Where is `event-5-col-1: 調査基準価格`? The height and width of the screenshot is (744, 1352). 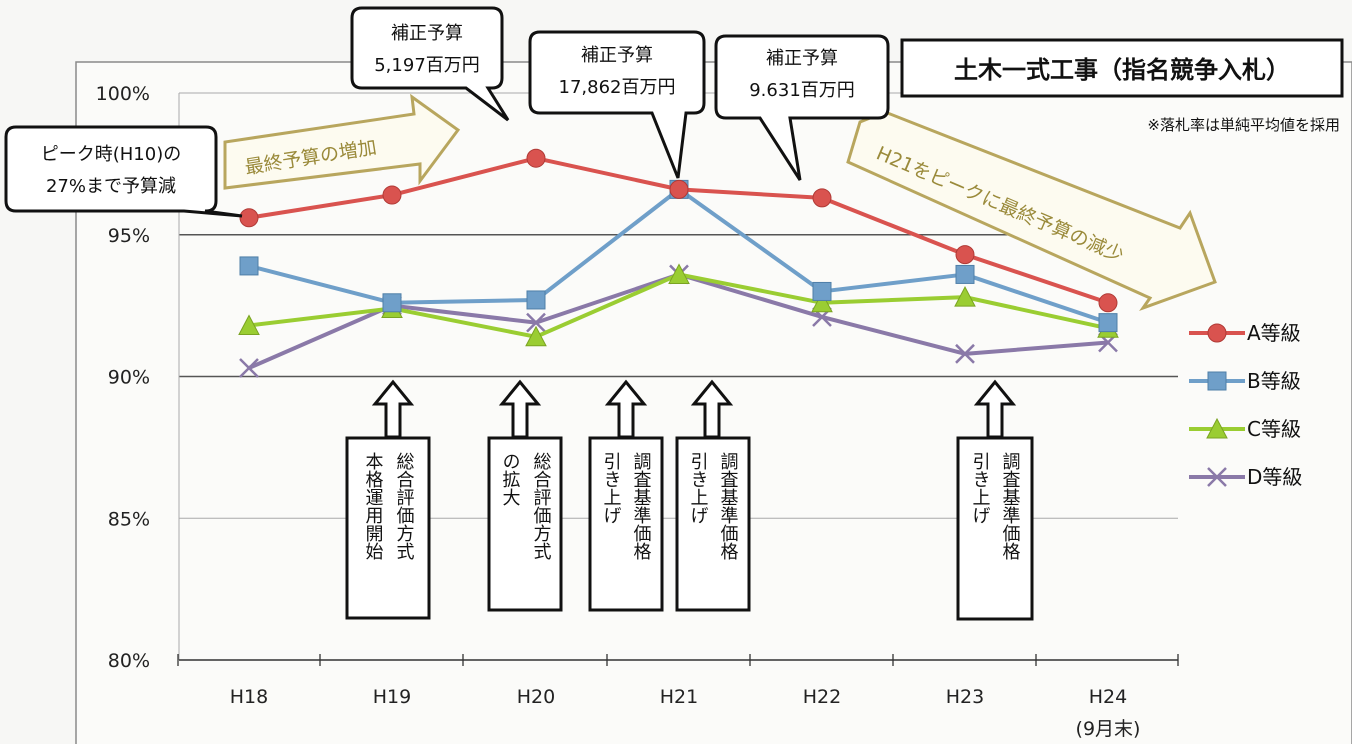 event-5-col-1: 調査基準価格 is located at coordinates (1010, 506).